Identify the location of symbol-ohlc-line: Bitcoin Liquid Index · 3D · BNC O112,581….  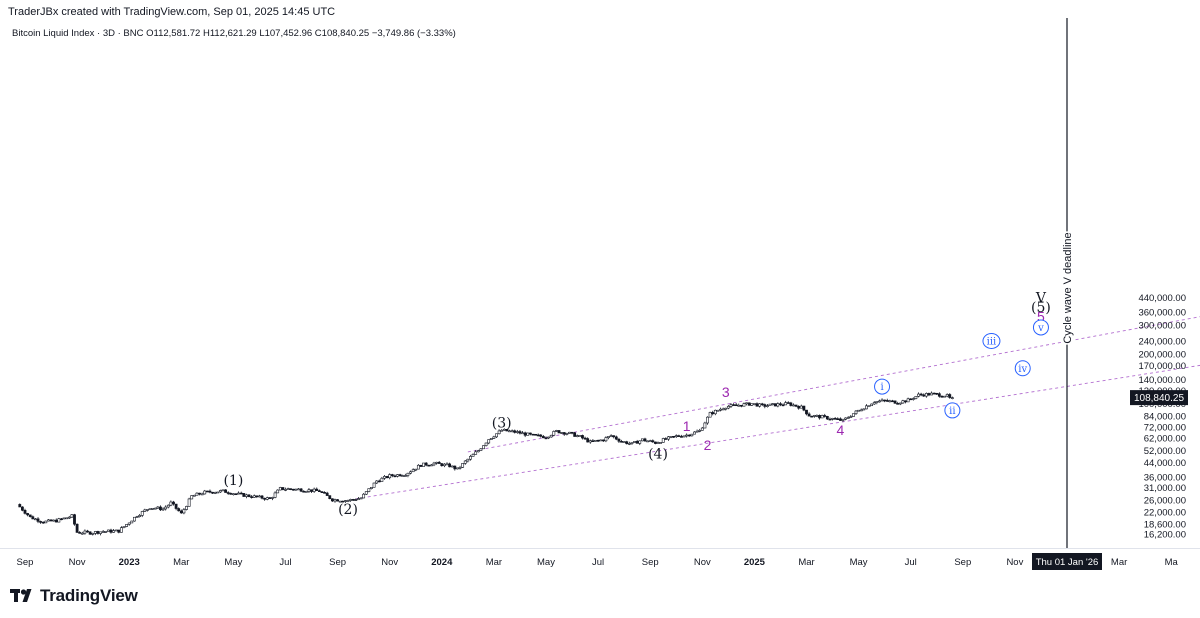
(234, 33).